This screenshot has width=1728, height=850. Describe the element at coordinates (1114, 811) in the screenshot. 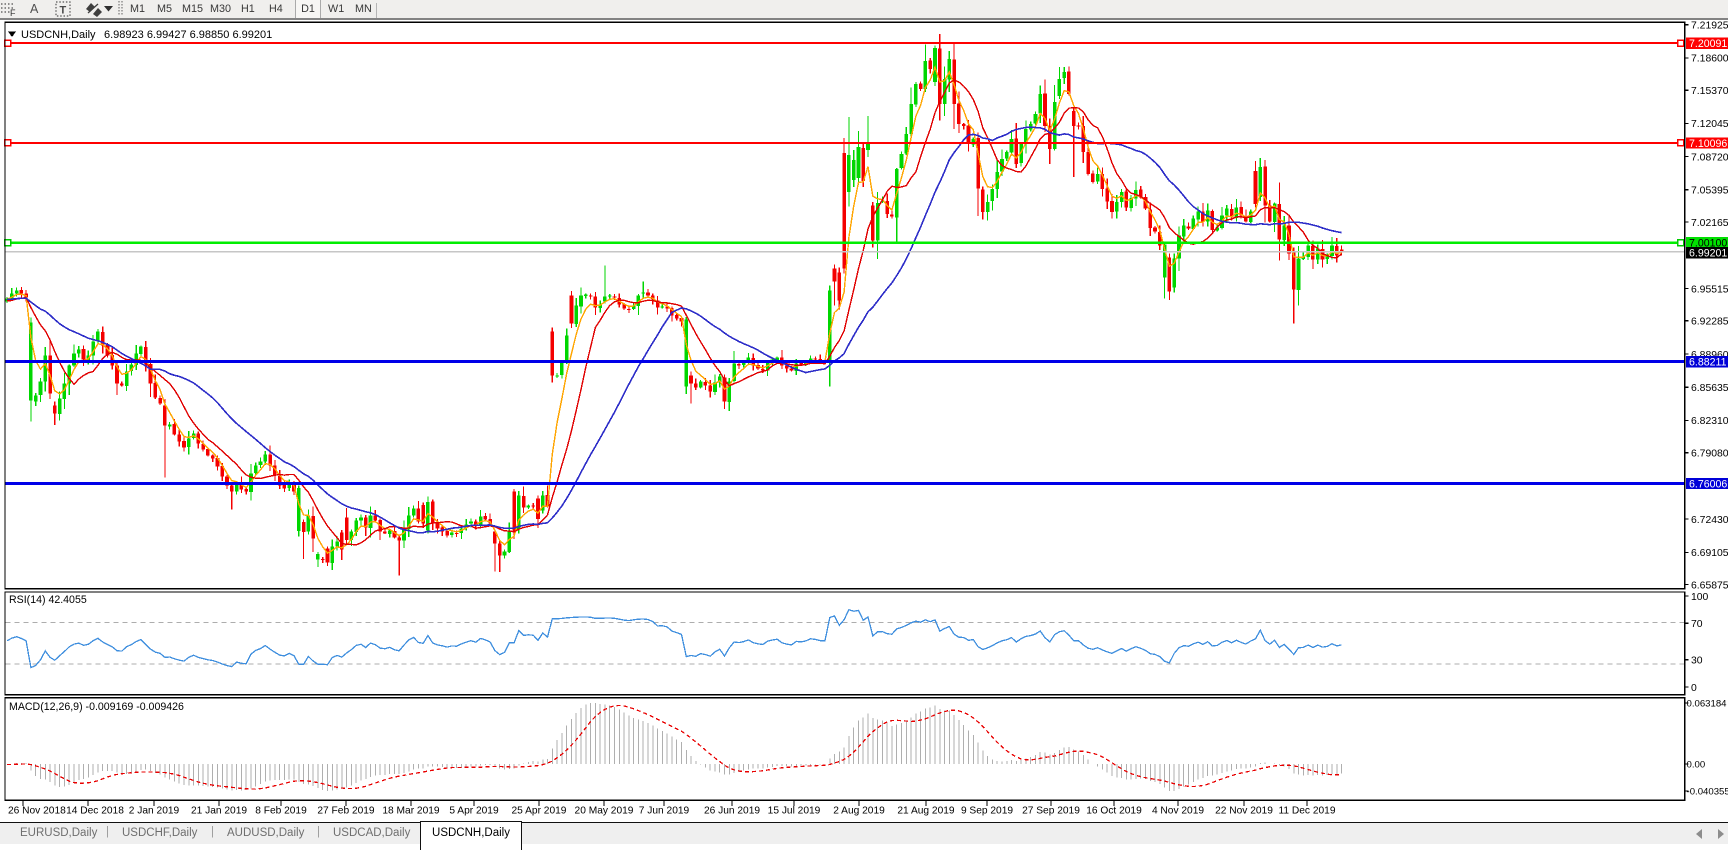

I see `svg-text: 16 Oct 2019` at that location.